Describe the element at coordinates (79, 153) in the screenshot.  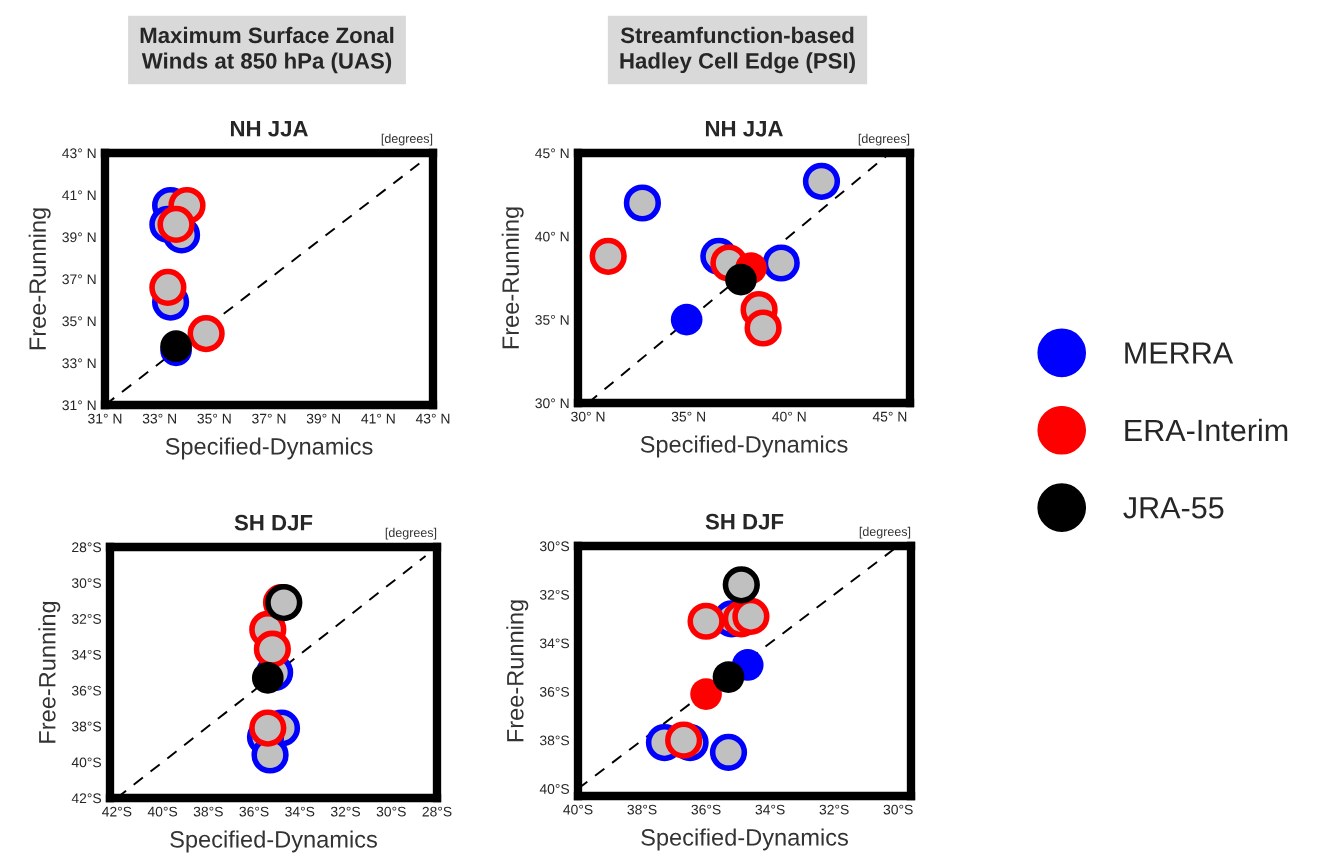
I see `y-tick-label: 43° N` at that location.